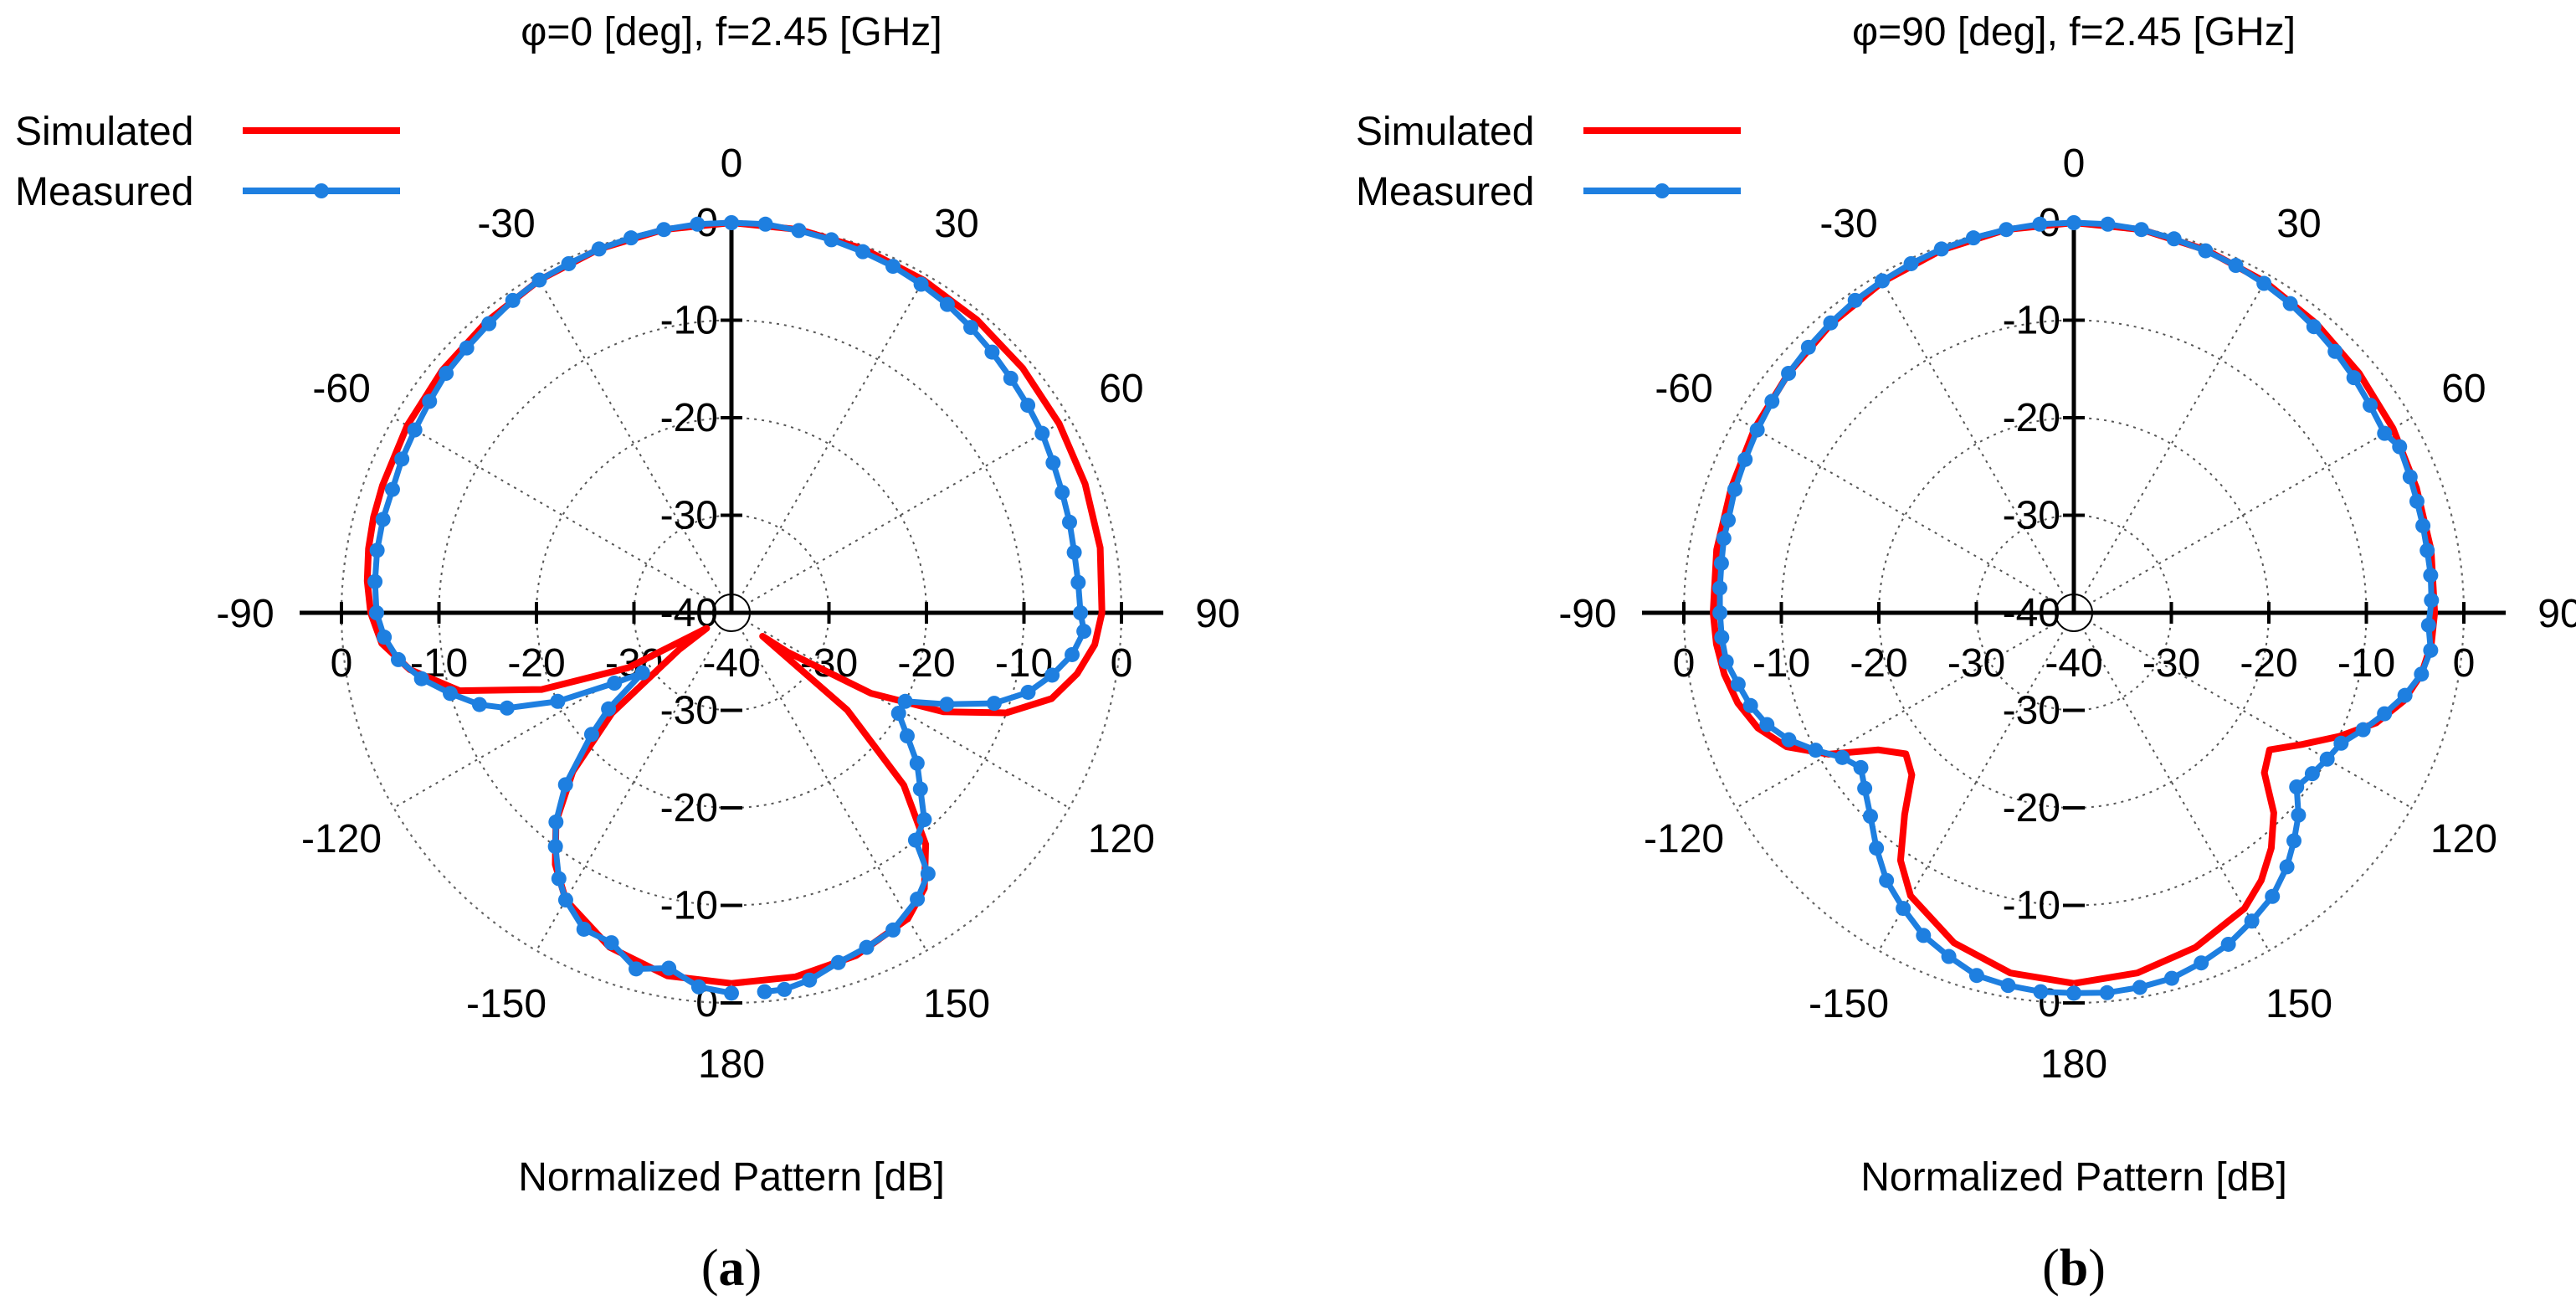  What do you see at coordinates (341, 389) in the screenshot?
I see `angle-tick-label: -60` at bounding box center [341, 389].